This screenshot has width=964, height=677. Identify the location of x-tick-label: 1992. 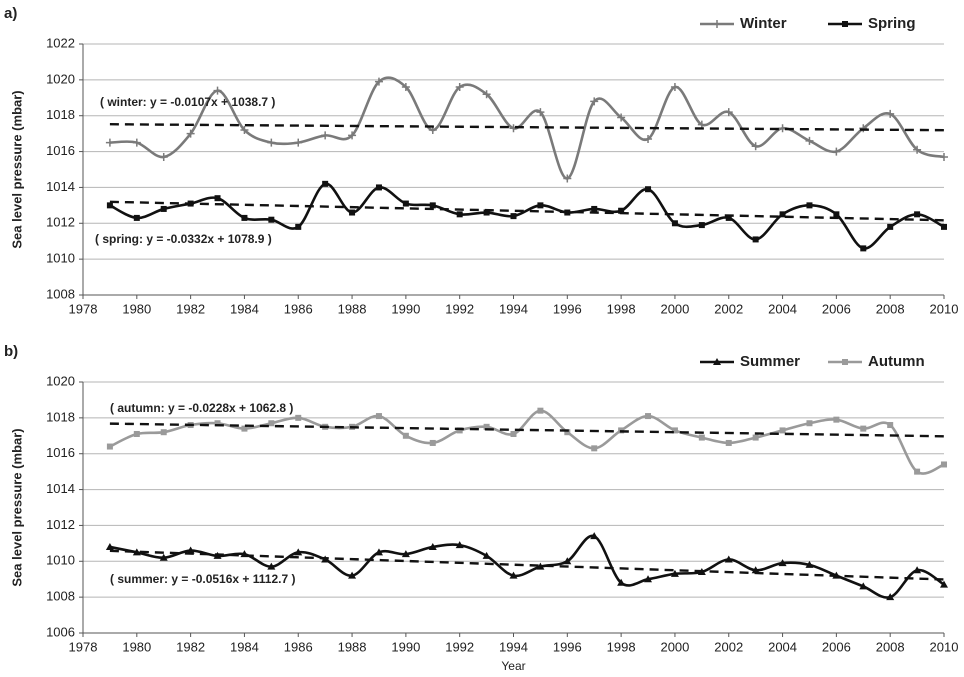
(459, 646).